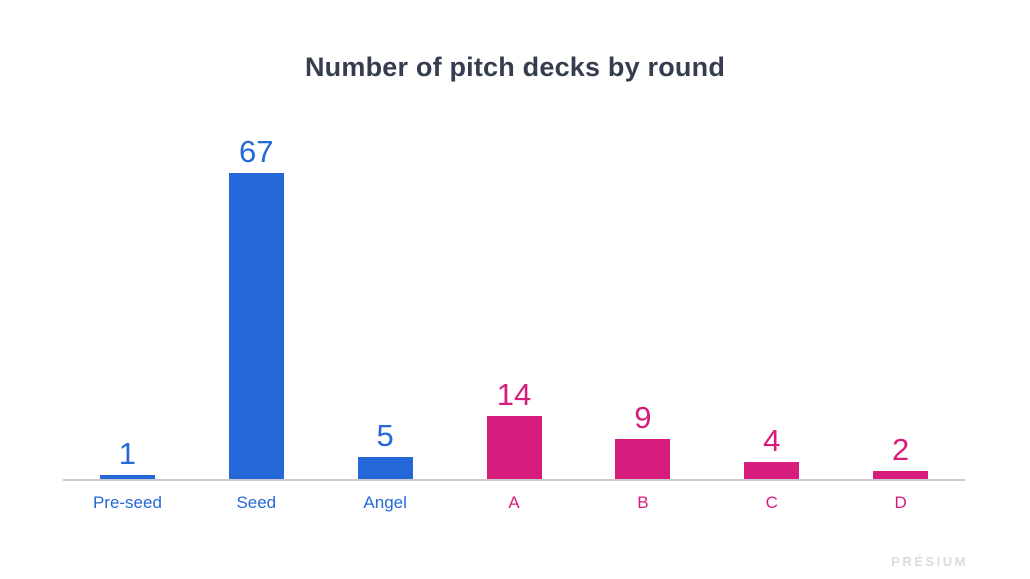 The image size is (1030, 579). I want to click on category-label: A, so click(514, 502).